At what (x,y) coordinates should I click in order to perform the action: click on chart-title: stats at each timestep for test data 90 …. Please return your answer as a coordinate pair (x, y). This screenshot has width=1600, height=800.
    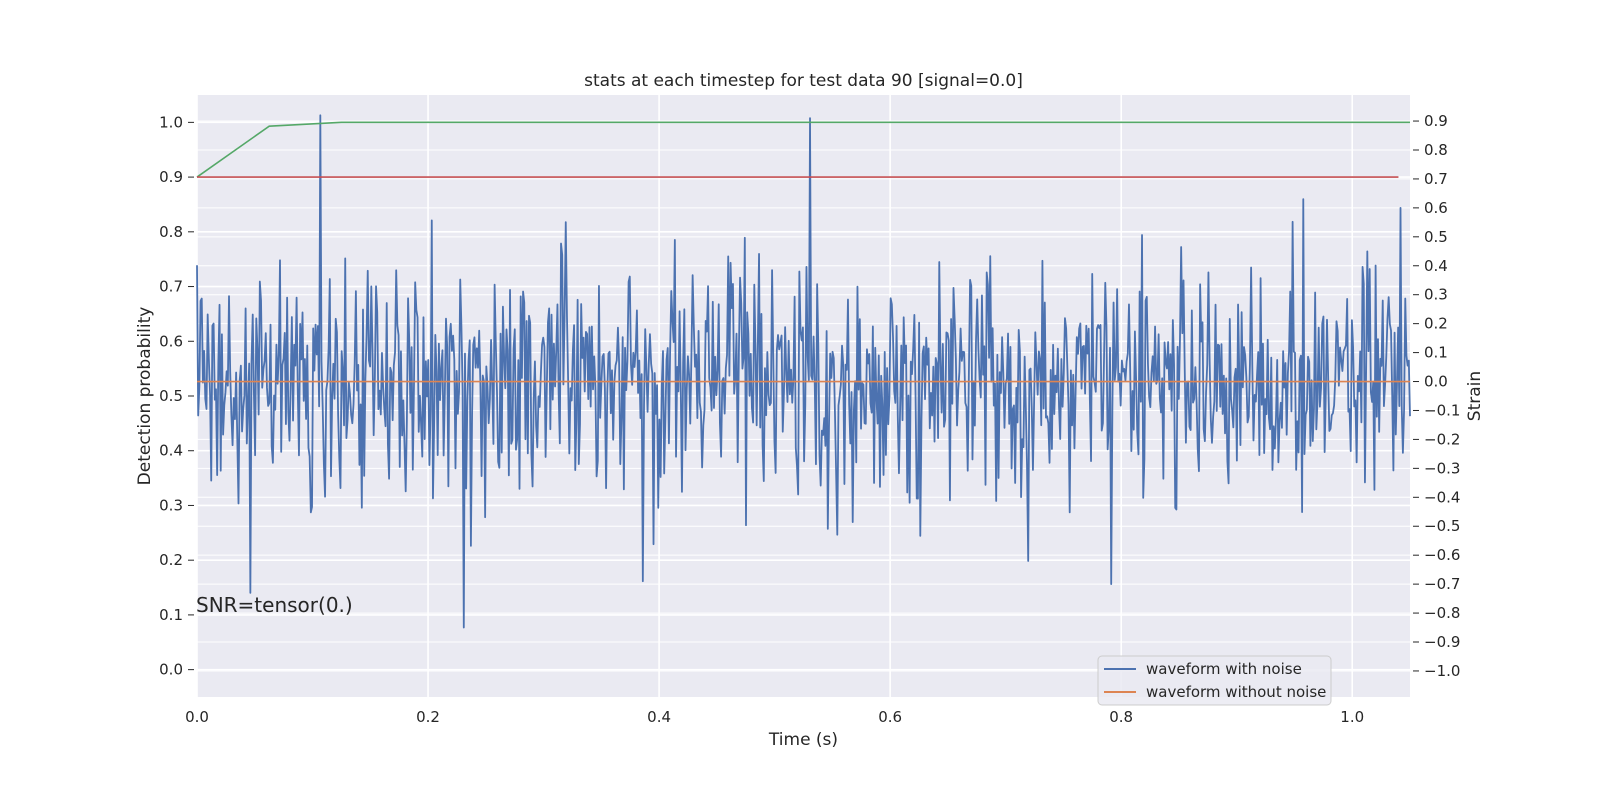
    Looking at the image, I should click on (803, 81).